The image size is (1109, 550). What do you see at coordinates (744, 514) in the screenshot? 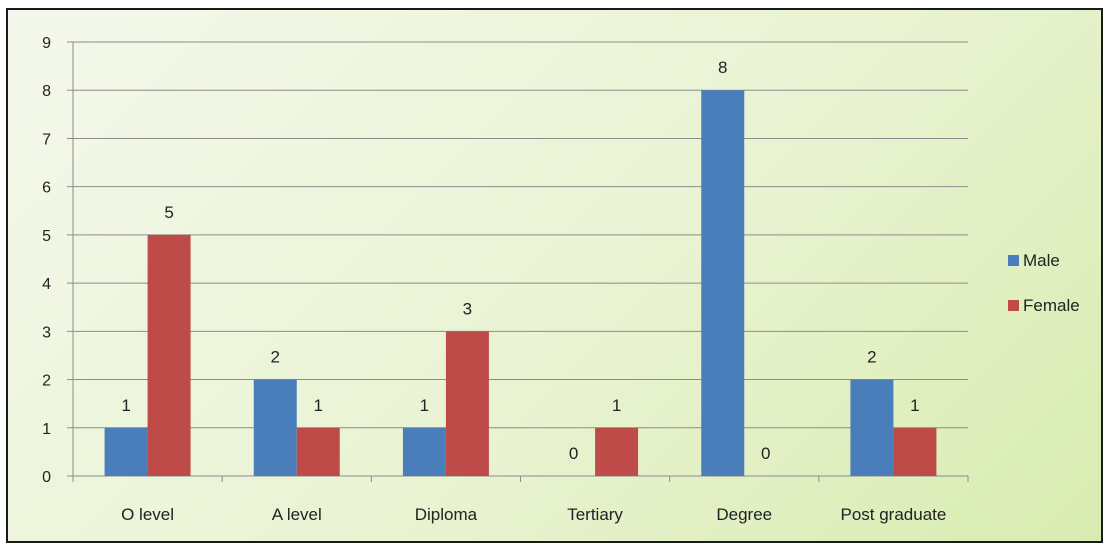
I see `x-category-label: Degree` at bounding box center [744, 514].